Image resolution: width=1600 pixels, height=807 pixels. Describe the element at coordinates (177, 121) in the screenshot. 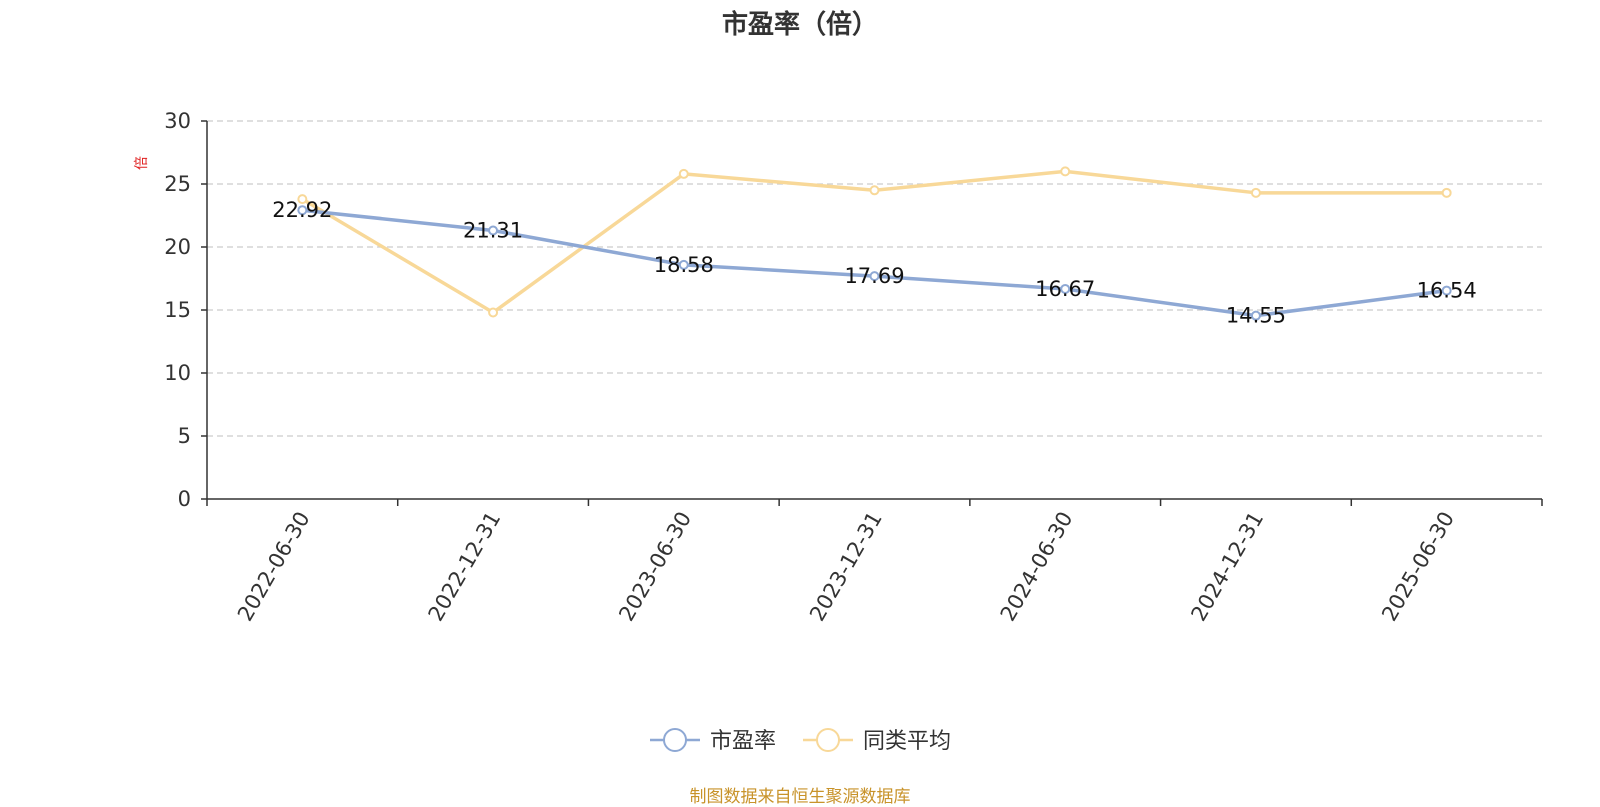

I see `y-tick-label: 30` at that location.